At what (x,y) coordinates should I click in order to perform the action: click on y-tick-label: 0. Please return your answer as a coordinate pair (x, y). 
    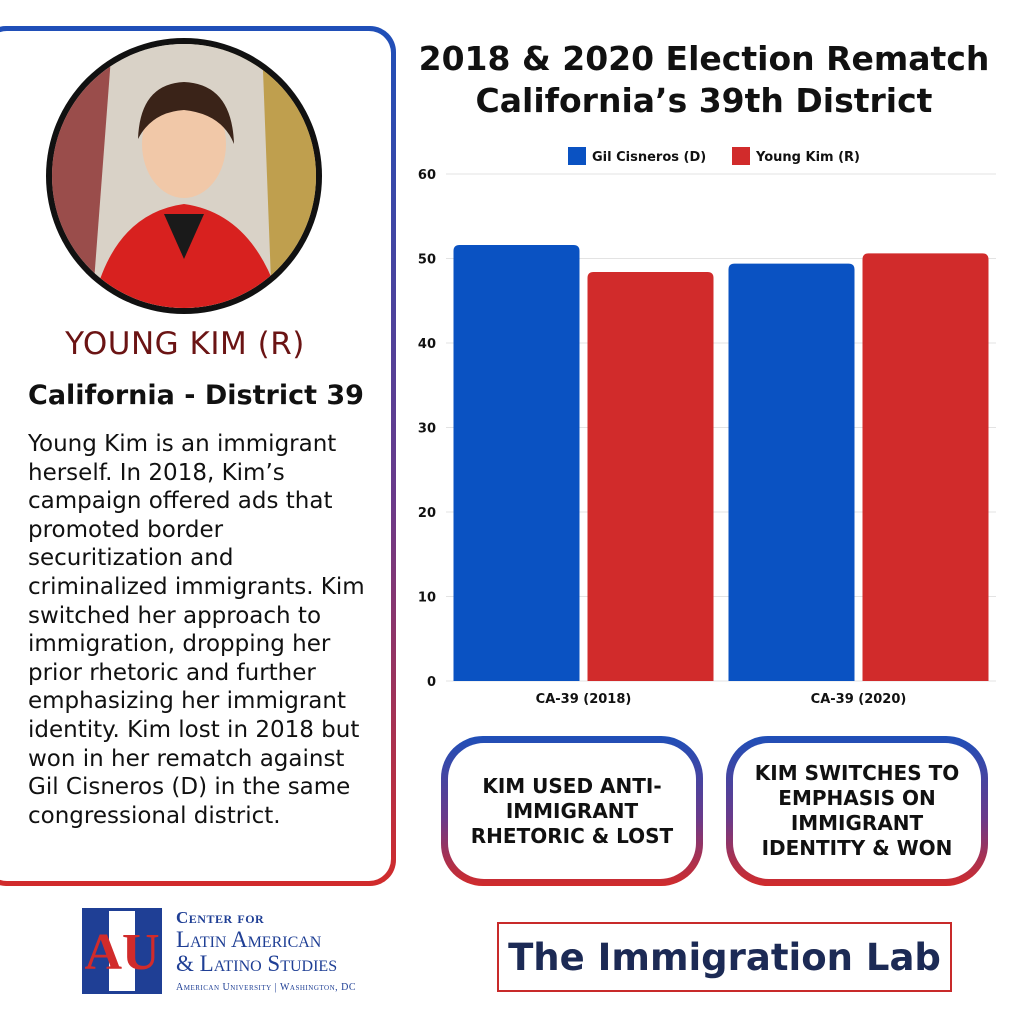
    Looking at the image, I should click on (431, 682).